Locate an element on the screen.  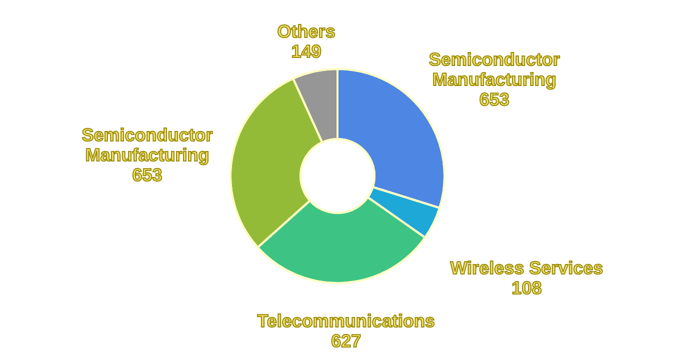
slice-label: Others is located at coordinates (306, 31).